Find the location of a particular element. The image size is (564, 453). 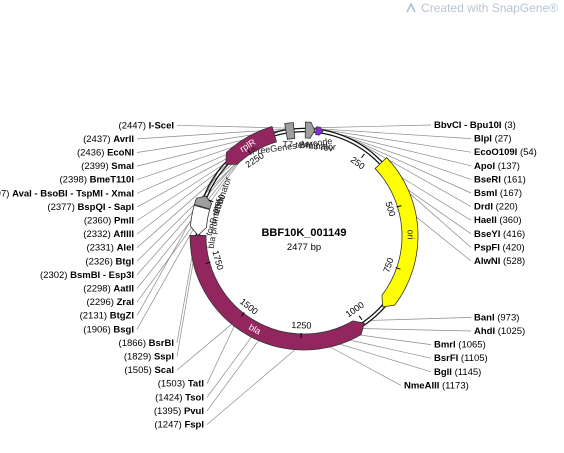

leader-FspI is located at coordinates (254, 384).